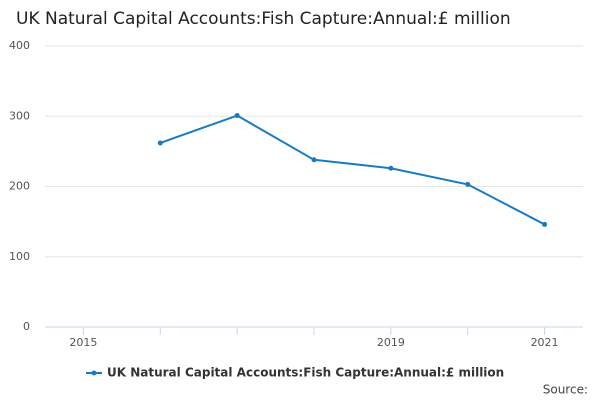 The image size is (600, 400). Describe the element at coordinates (94, 373) in the screenshot. I see `legend-symbol` at that location.